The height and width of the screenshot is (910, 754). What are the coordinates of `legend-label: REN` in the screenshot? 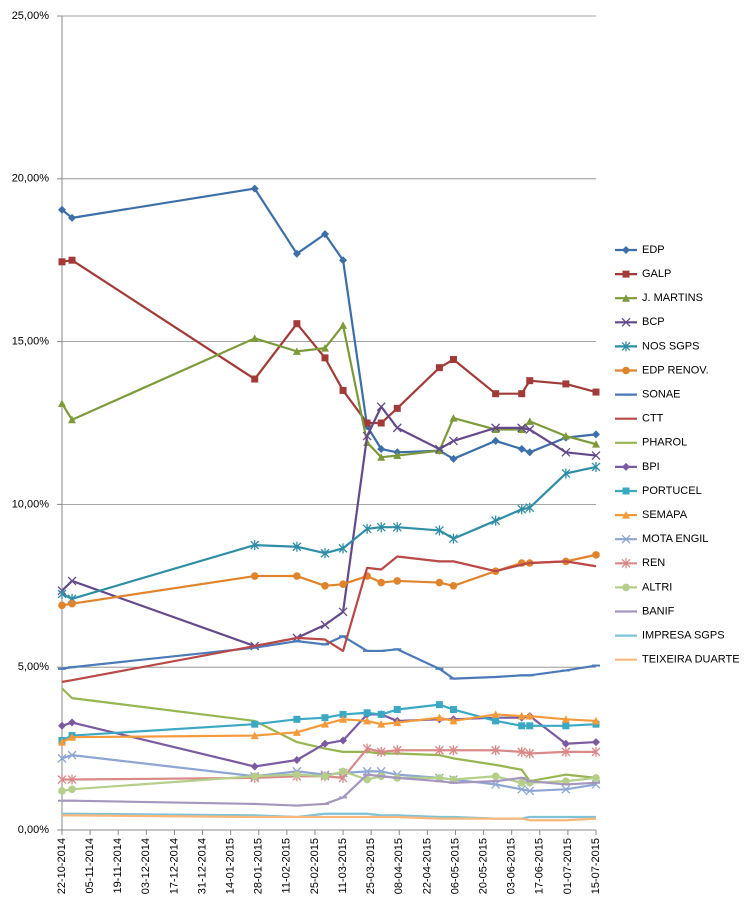 It's located at (653, 563).